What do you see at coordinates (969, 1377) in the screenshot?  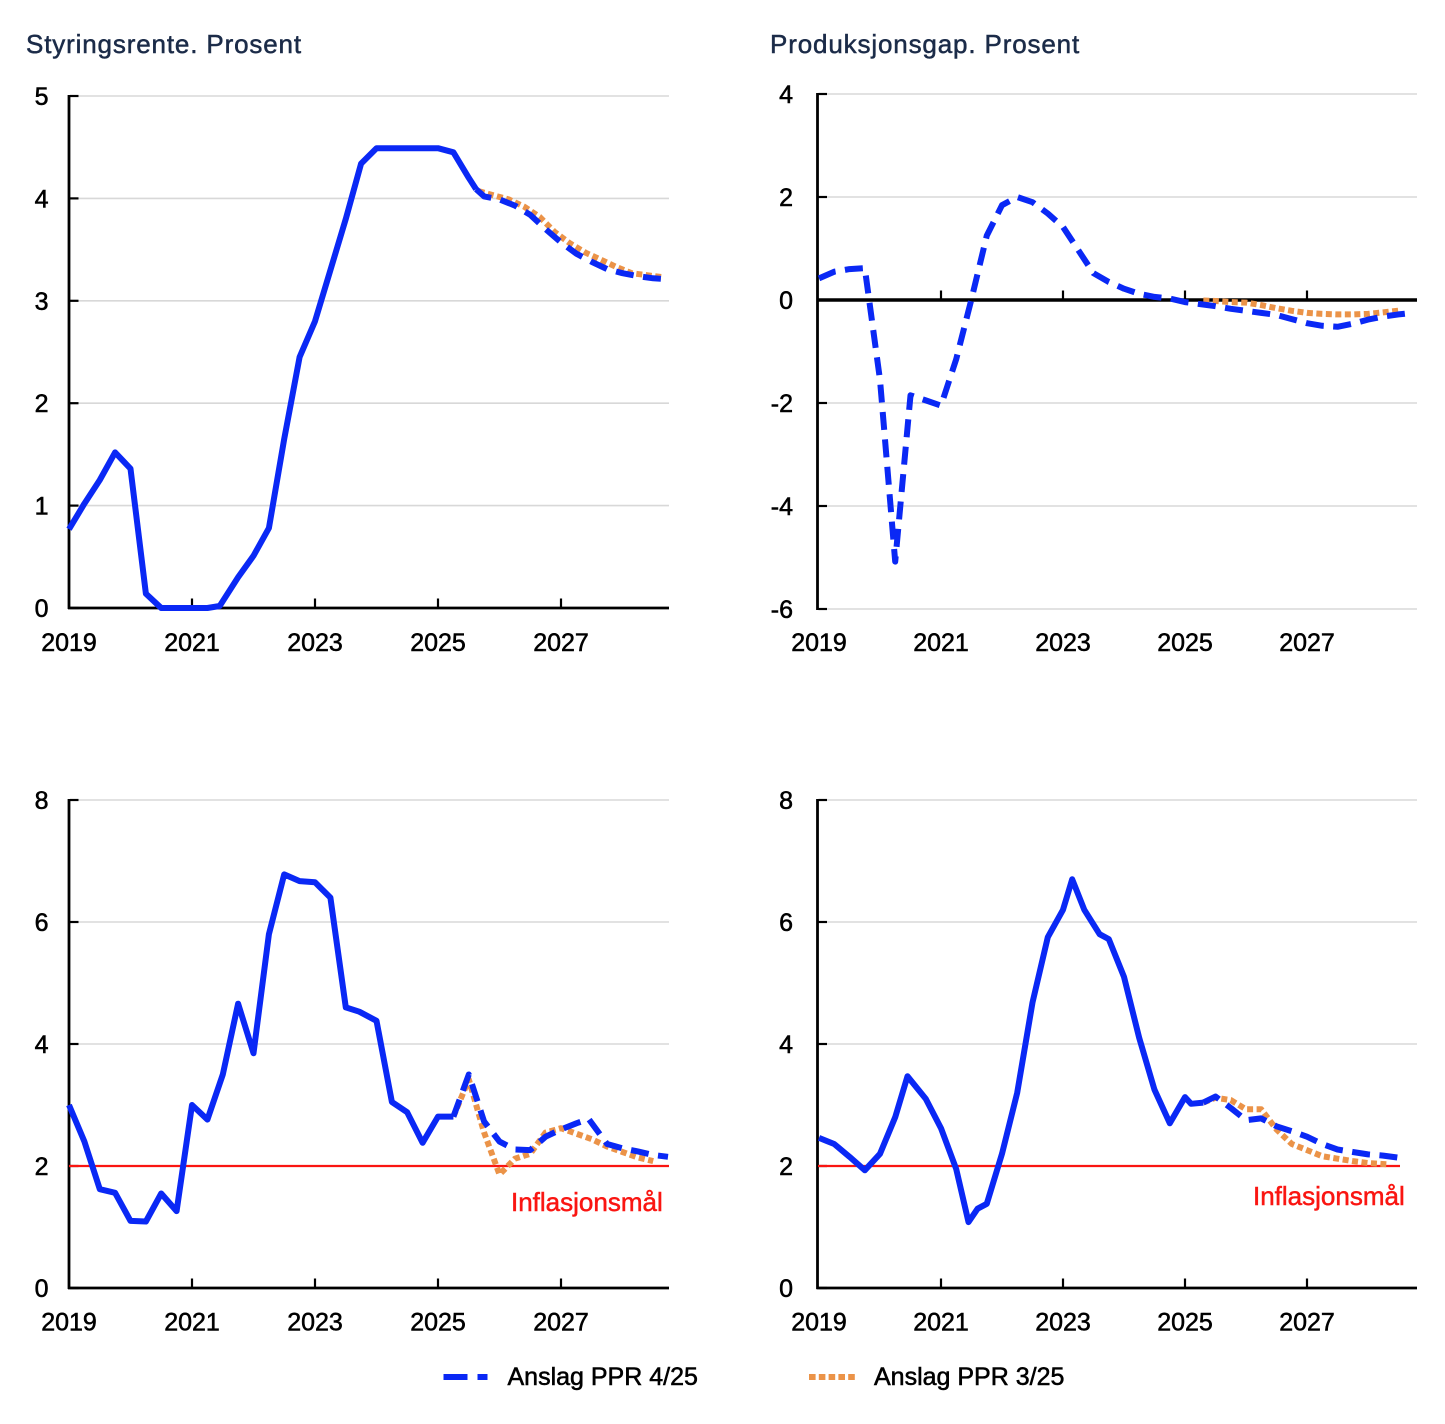 I see `svg-text: Anslag PPR 3/25` at bounding box center [969, 1377].